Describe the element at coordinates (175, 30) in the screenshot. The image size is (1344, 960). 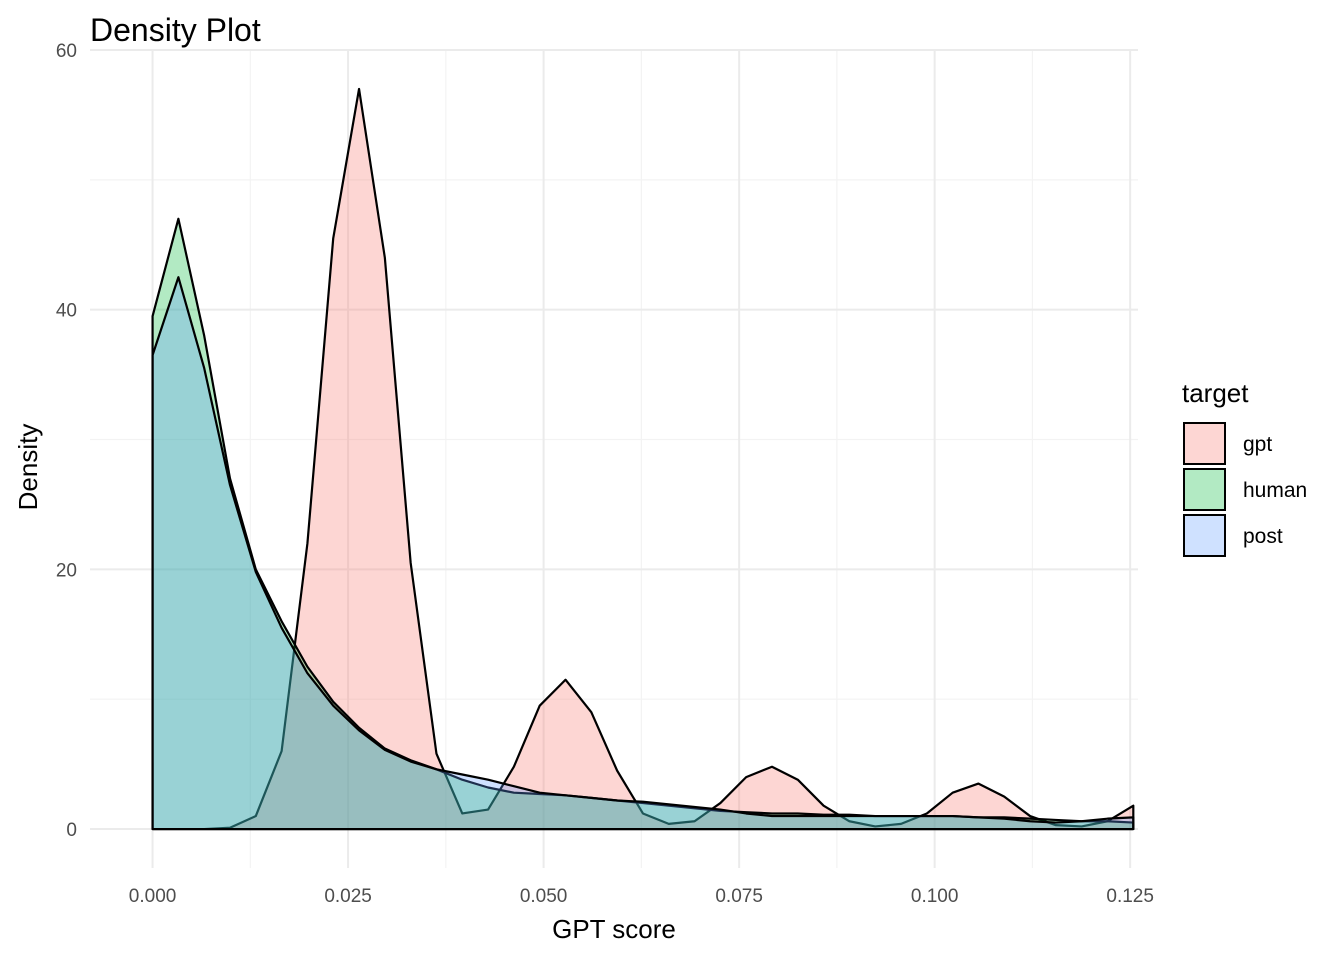
I see `chart-title: Density Plot` at that location.